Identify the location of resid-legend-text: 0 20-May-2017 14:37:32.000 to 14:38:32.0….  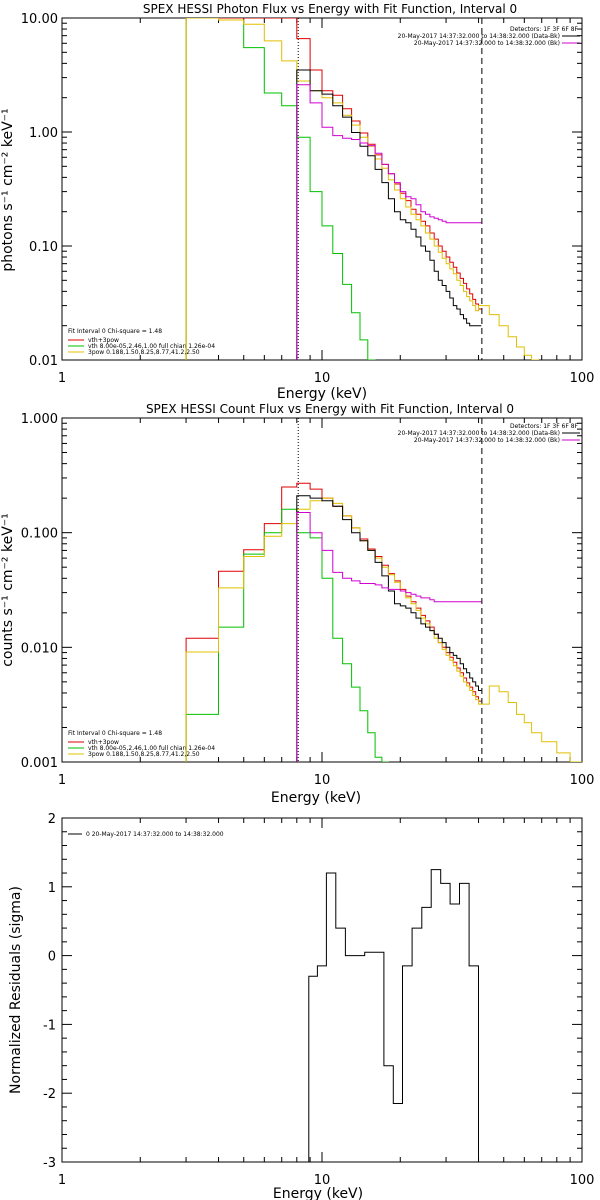
(155, 834).